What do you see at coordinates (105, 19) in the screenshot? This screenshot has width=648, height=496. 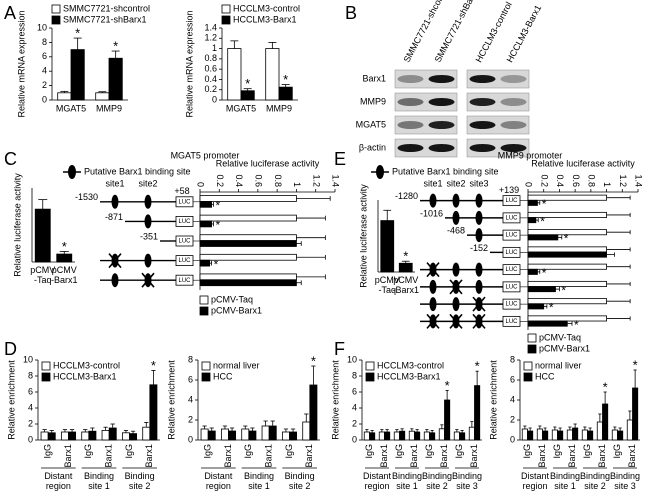 I see `legend-label: SMMC7721-shBarx1` at bounding box center [105, 19].